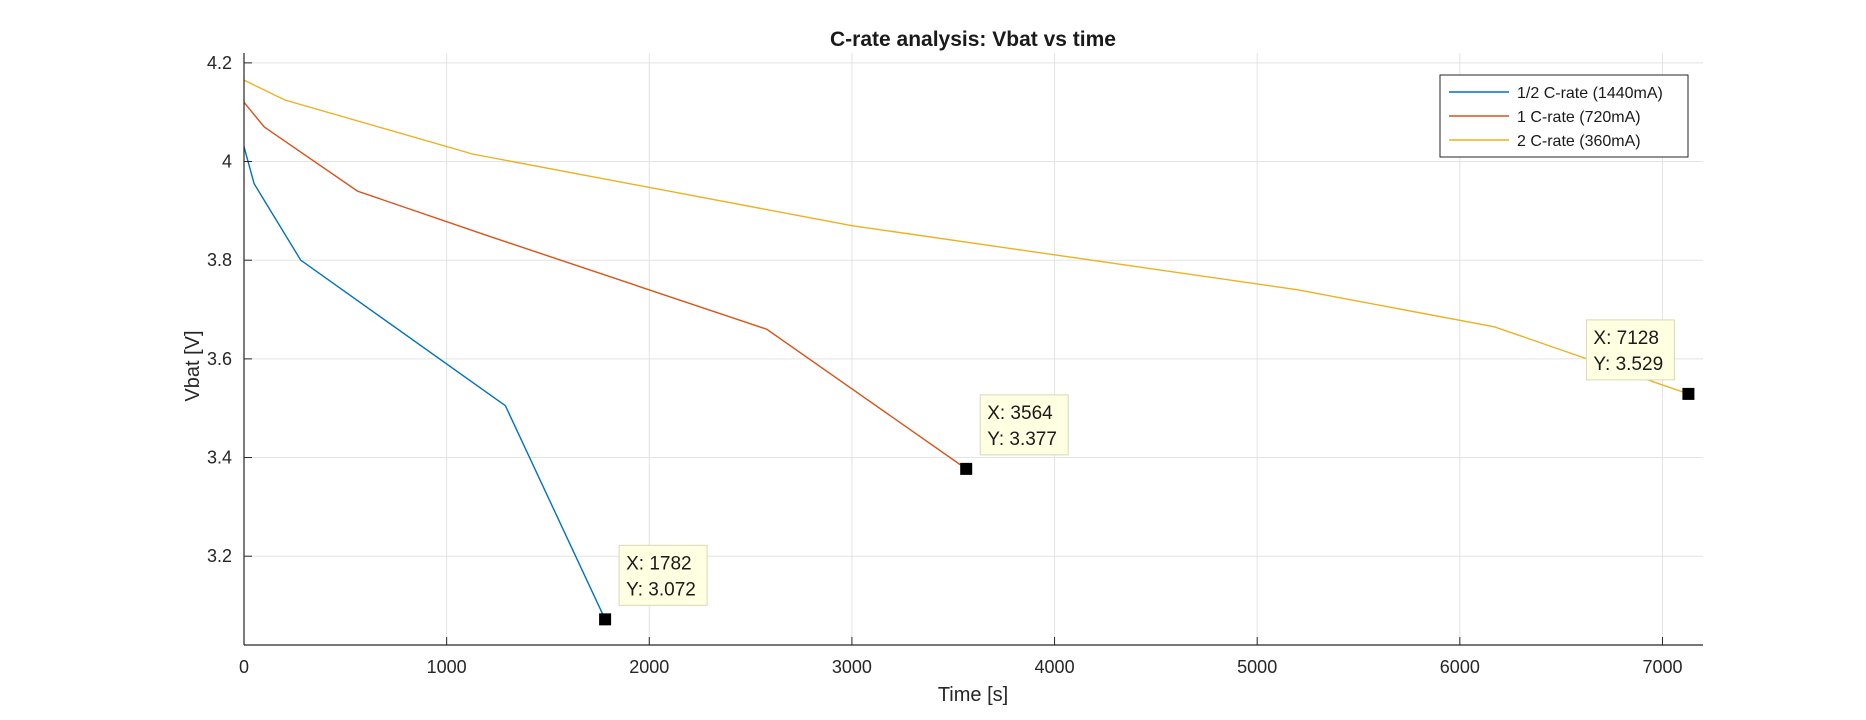 The width and height of the screenshot is (1866, 720). Describe the element at coordinates (852, 667) in the screenshot. I see `x-tick-label: 3000` at that location.